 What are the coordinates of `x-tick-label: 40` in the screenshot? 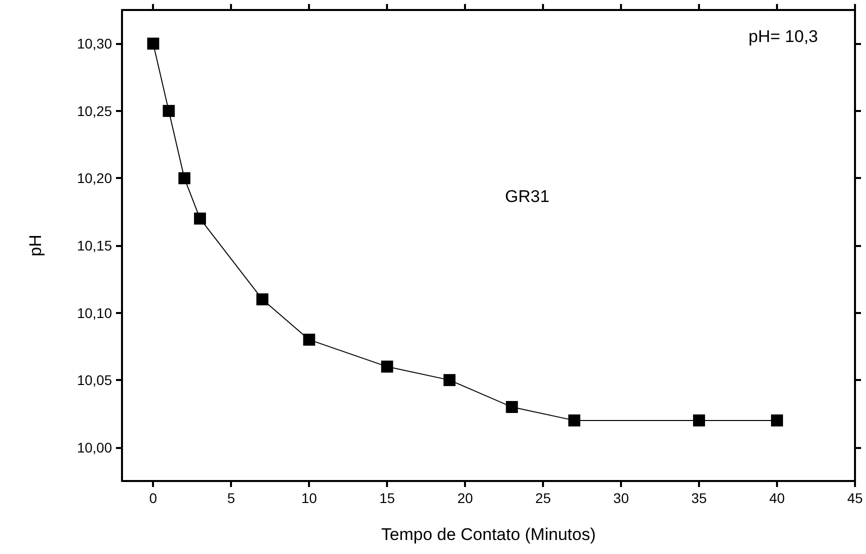 It's located at (777, 498).